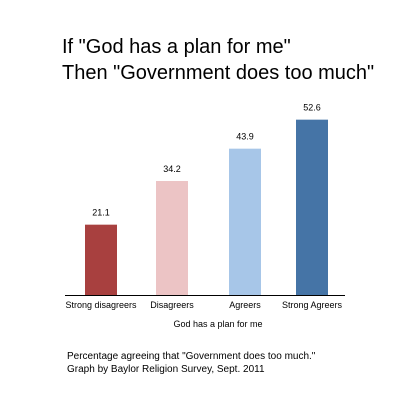 The width and height of the screenshot is (400, 400). I want to click on chart-title-line-2: Then "Government does too much", so click(218, 73).